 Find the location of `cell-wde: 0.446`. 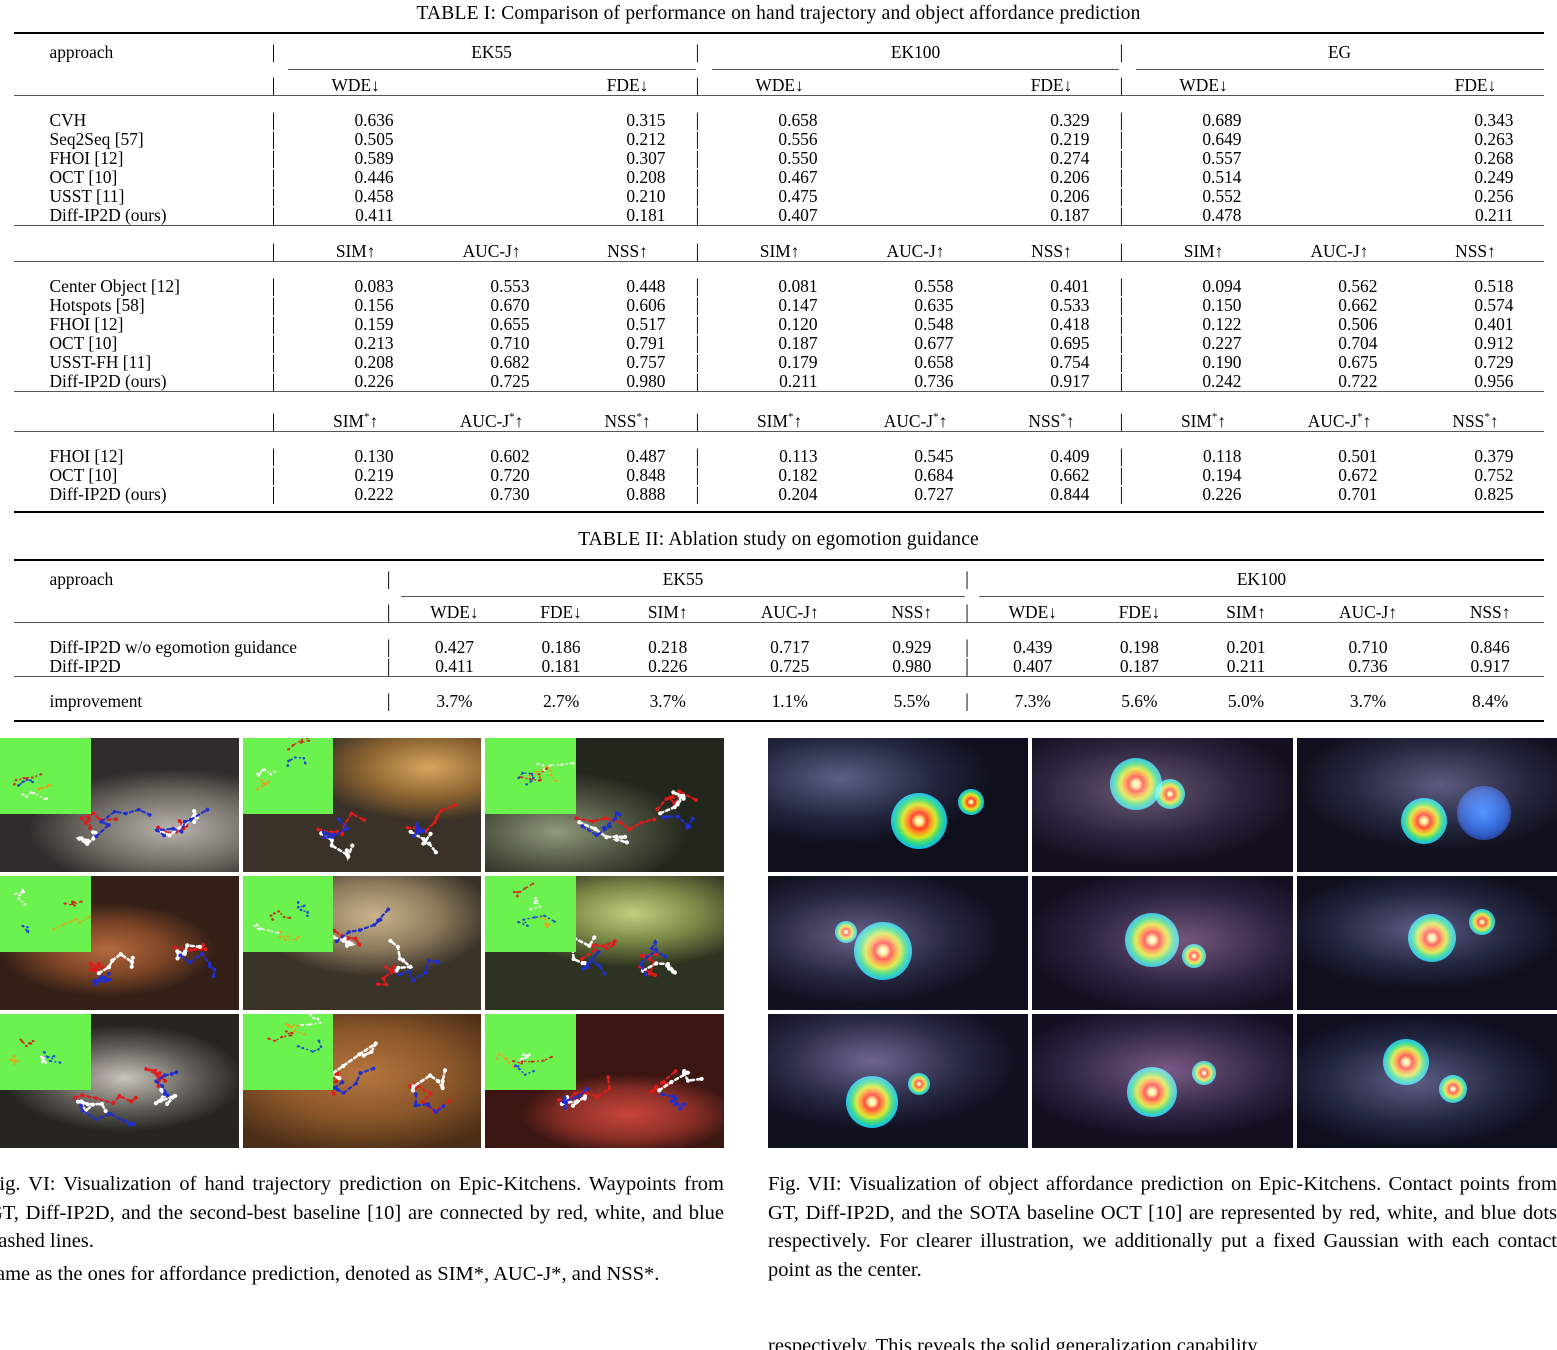

cell-wde: 0.446 is located at coordinates (374, 177).